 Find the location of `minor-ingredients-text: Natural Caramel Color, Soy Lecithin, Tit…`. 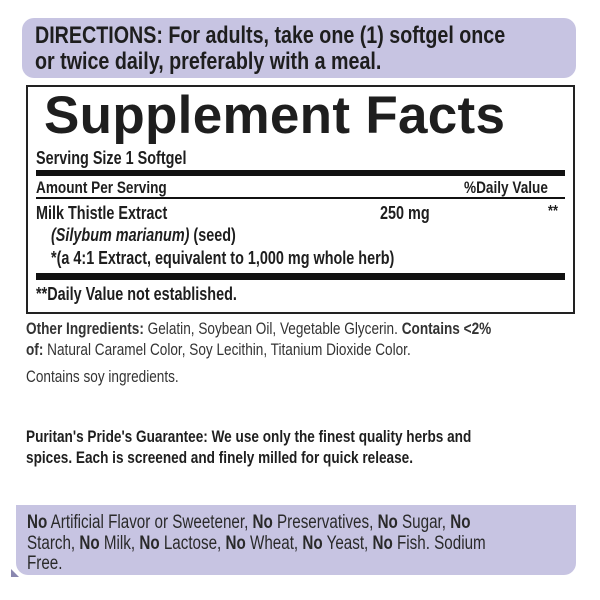

minor-ingredients-text: Natural Caramel Color, Soy Lecithin, Tit… is located at coordinates (227, 349).